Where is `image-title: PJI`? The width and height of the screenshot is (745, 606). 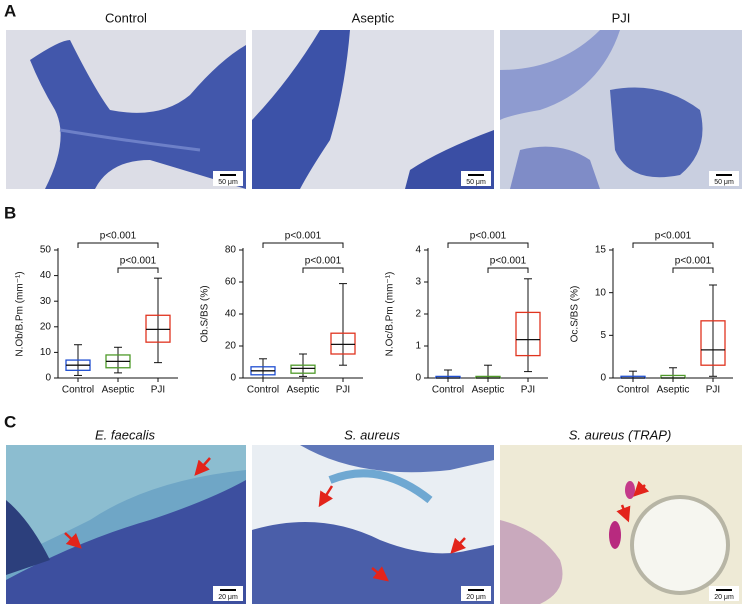 image-title: PJI is located at coordinates (621, 17).